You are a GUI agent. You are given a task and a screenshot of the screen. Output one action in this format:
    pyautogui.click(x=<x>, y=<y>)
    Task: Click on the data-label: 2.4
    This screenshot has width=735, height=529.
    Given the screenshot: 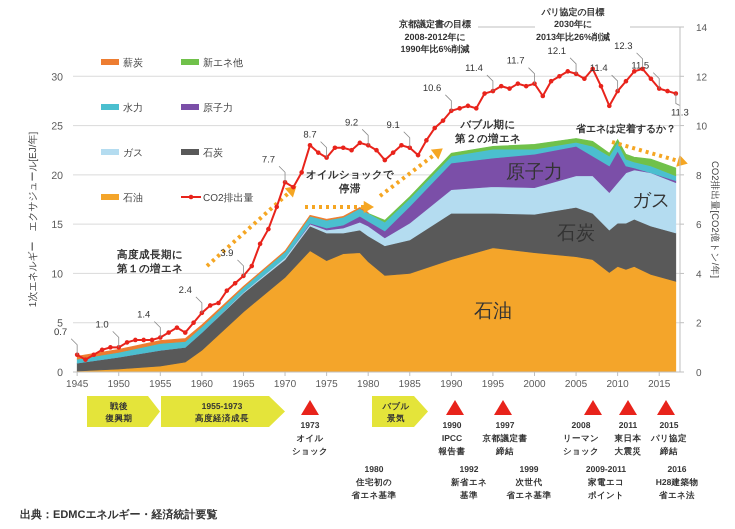 What is the action you would take?
    pyautogui.click(x=185, y=290)
    